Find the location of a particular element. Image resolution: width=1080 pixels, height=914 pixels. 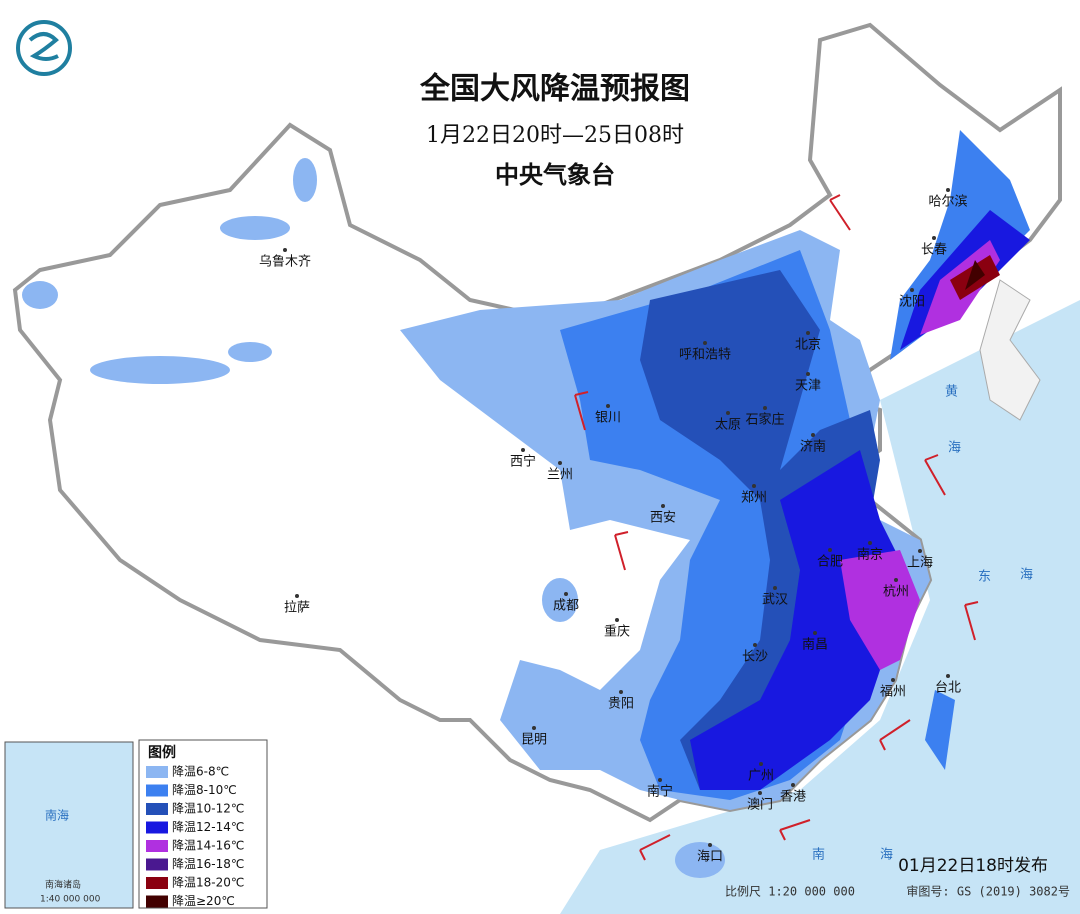

city-label: 石家庄 is located at coordinates (764, 420).